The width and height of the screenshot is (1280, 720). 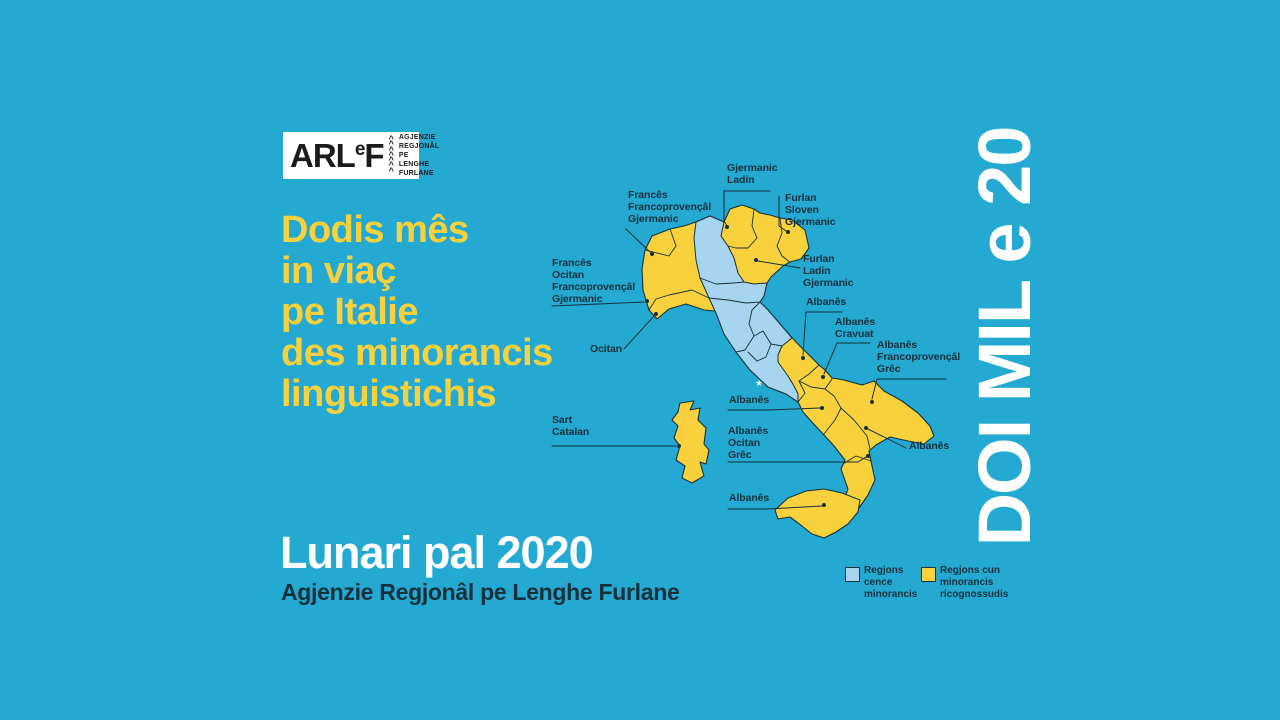 What do you see at coordinates (594, 281) in the screenshot?
I see `map-label-frances-ocitan-francoprovencal-gjermanic: Francês Ocitan Francoprovençâl Gjermanic` at bounding box center [594, 281].